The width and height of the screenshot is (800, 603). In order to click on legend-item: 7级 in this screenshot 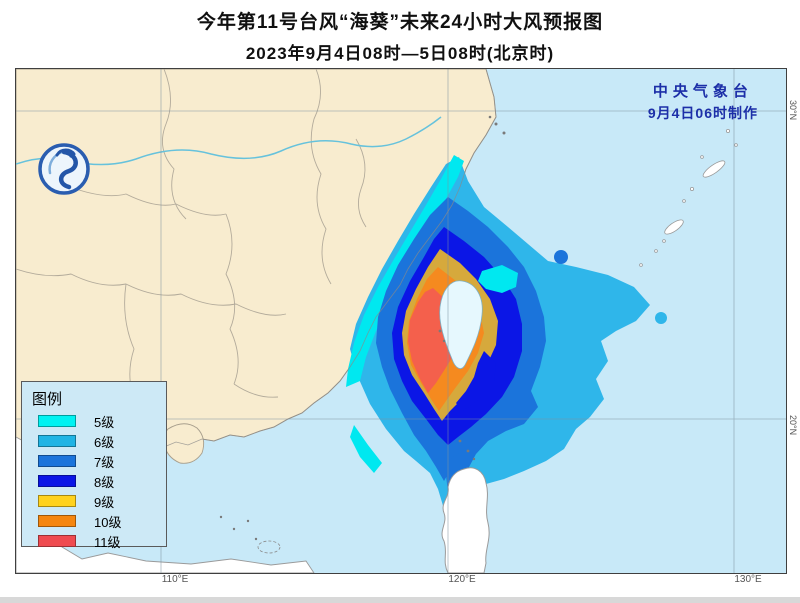, I will do `click(102, 461)`.